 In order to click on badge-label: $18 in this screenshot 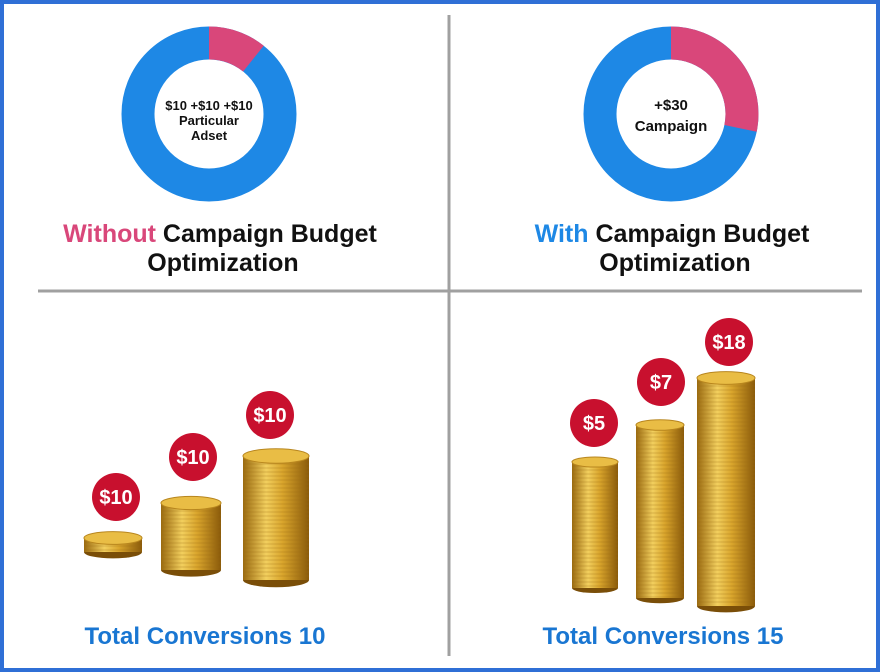, I will do `click(728, 343)`.